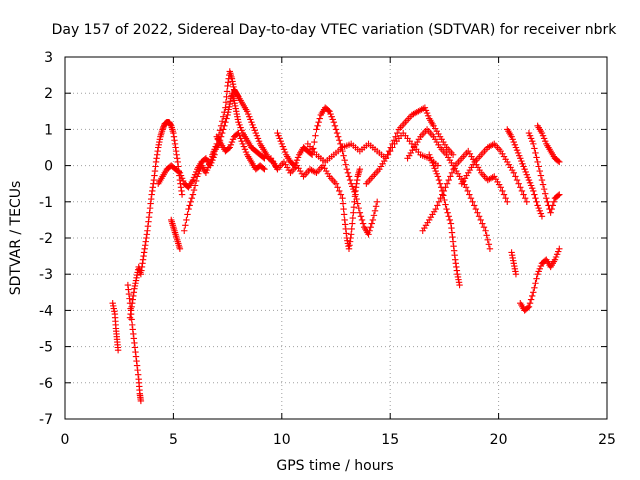  Describe the element at coordinates (48, 58) in the screenshot. I see `y-tick-label: 3` at that location.